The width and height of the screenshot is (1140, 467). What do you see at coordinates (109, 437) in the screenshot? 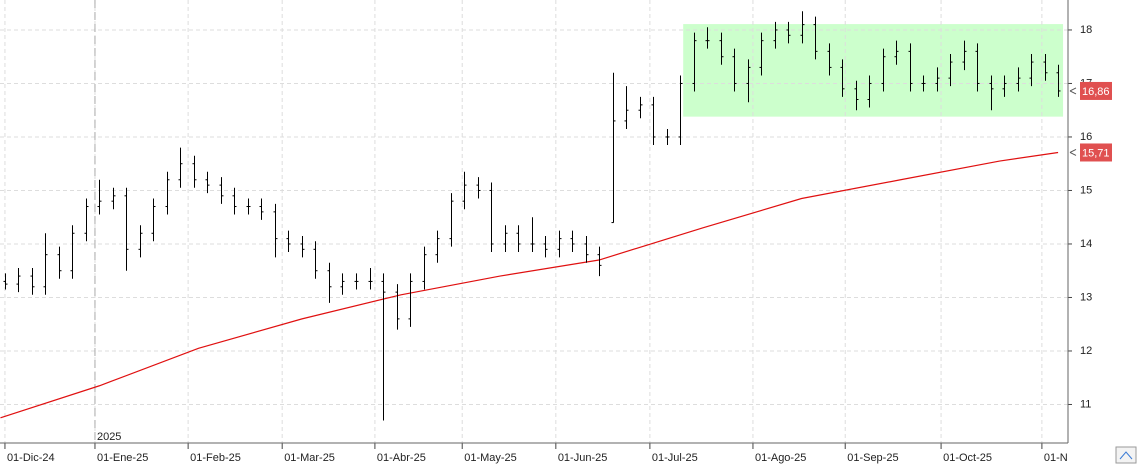
I see `year-label: 2025` at bounding box center [109, 437].